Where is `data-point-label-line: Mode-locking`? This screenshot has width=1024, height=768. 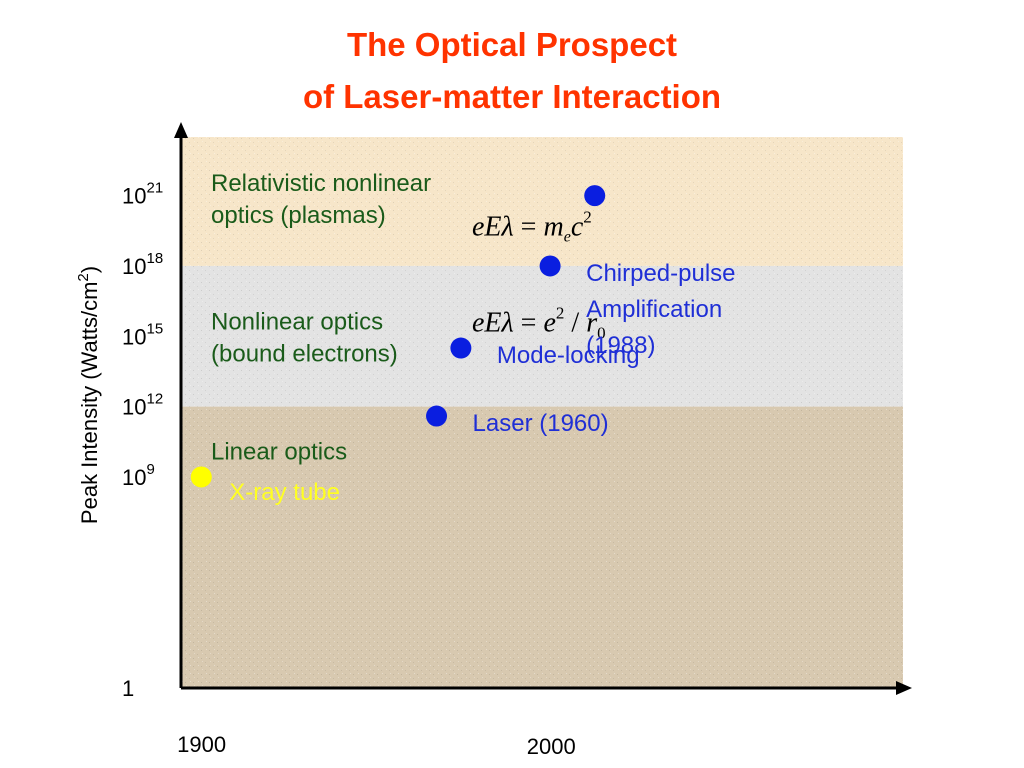
data-point-label-line: Mode-locking is located at coordinates (568, 355).